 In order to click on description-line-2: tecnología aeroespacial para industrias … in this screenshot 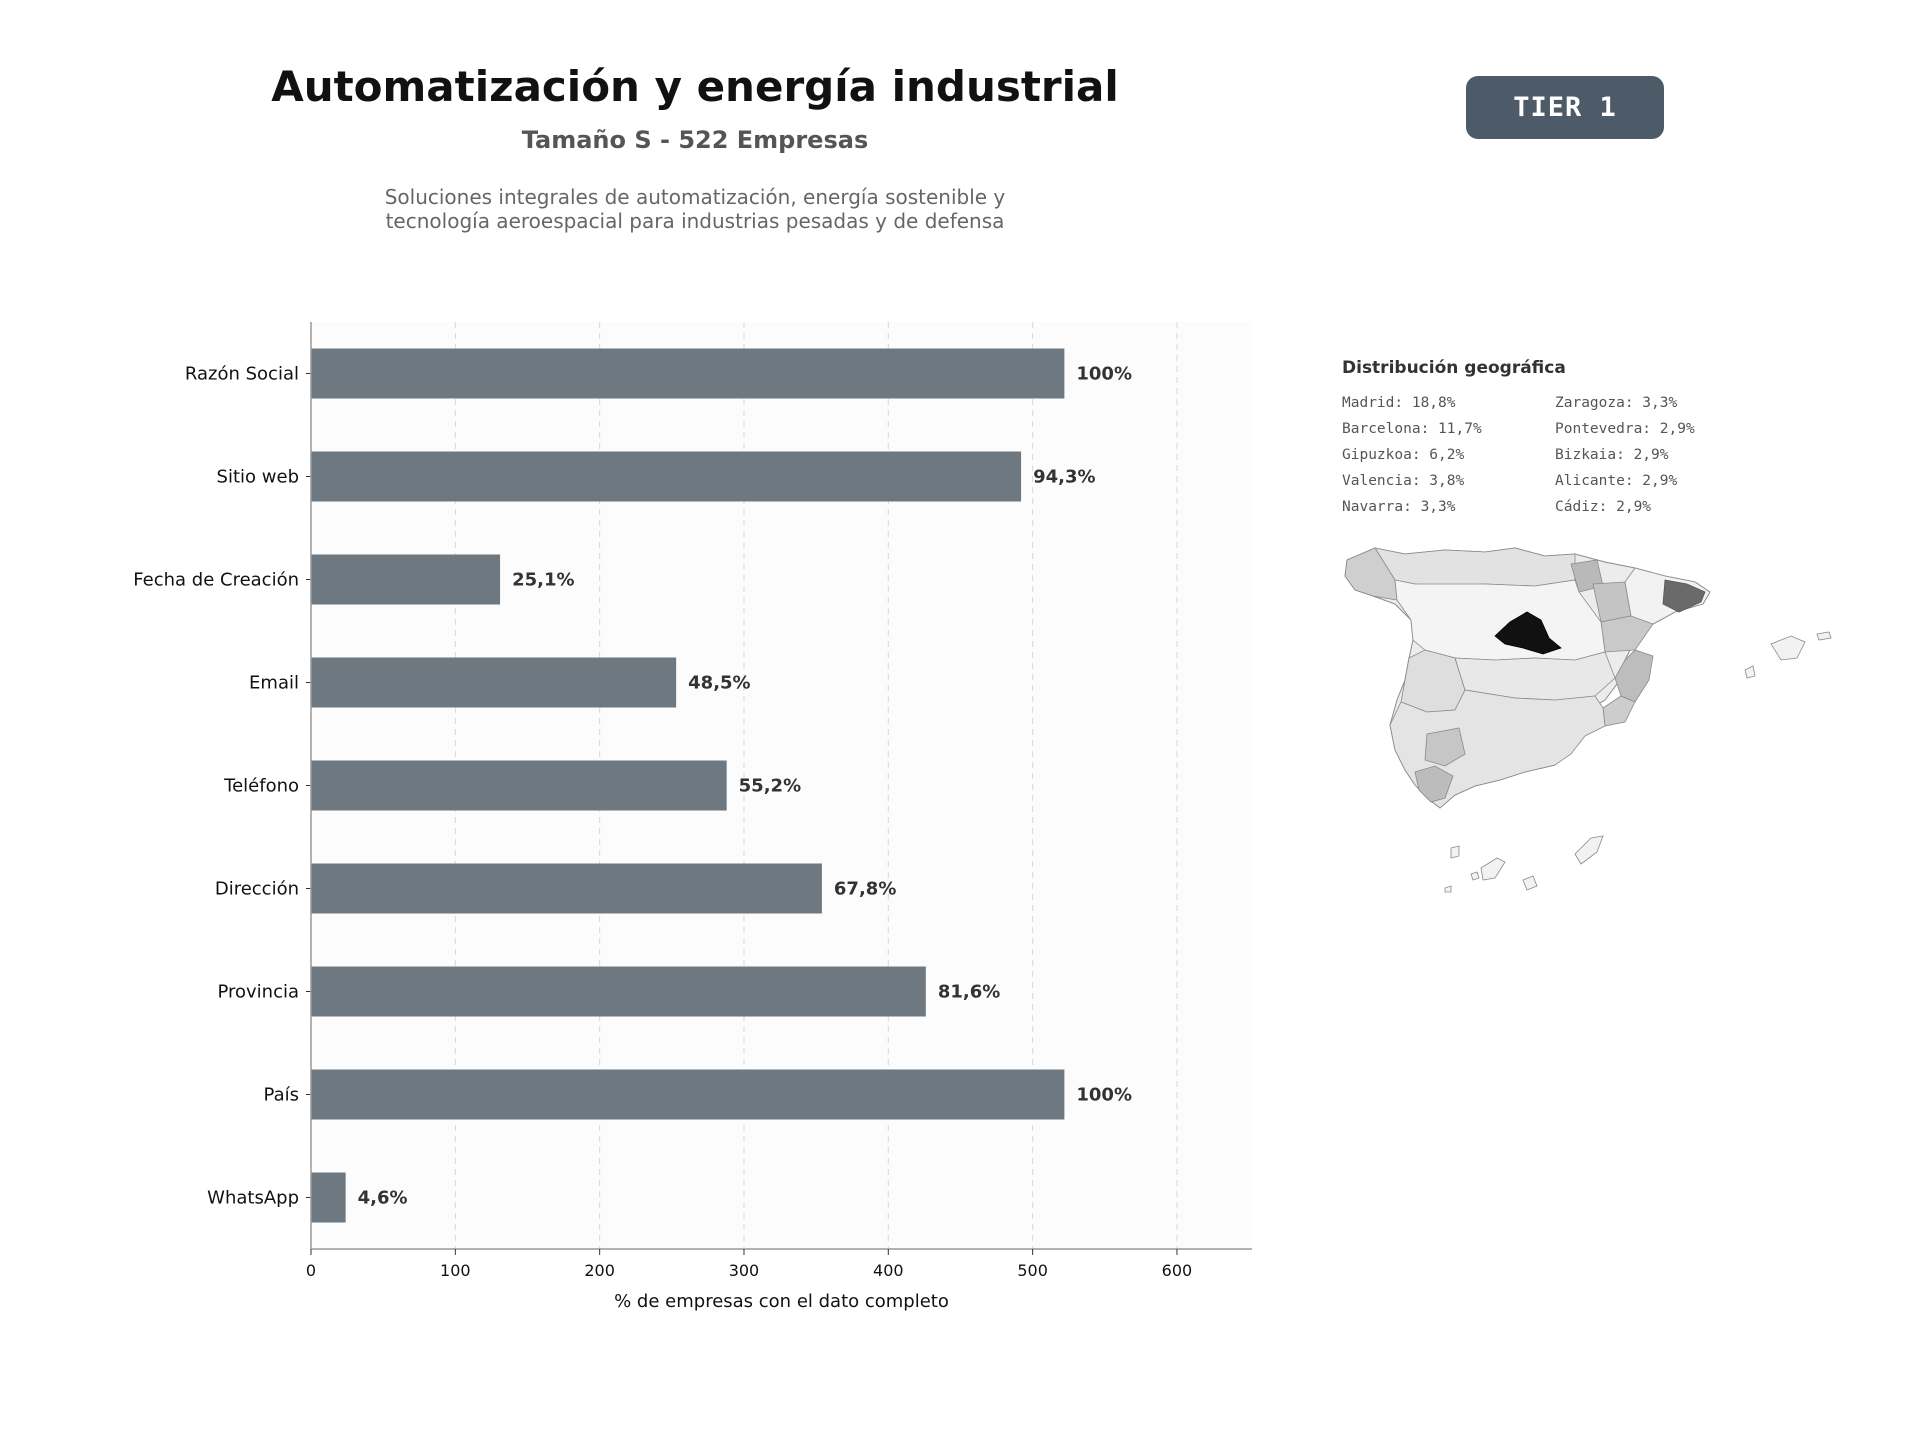, I will do `click(695, 221)`.